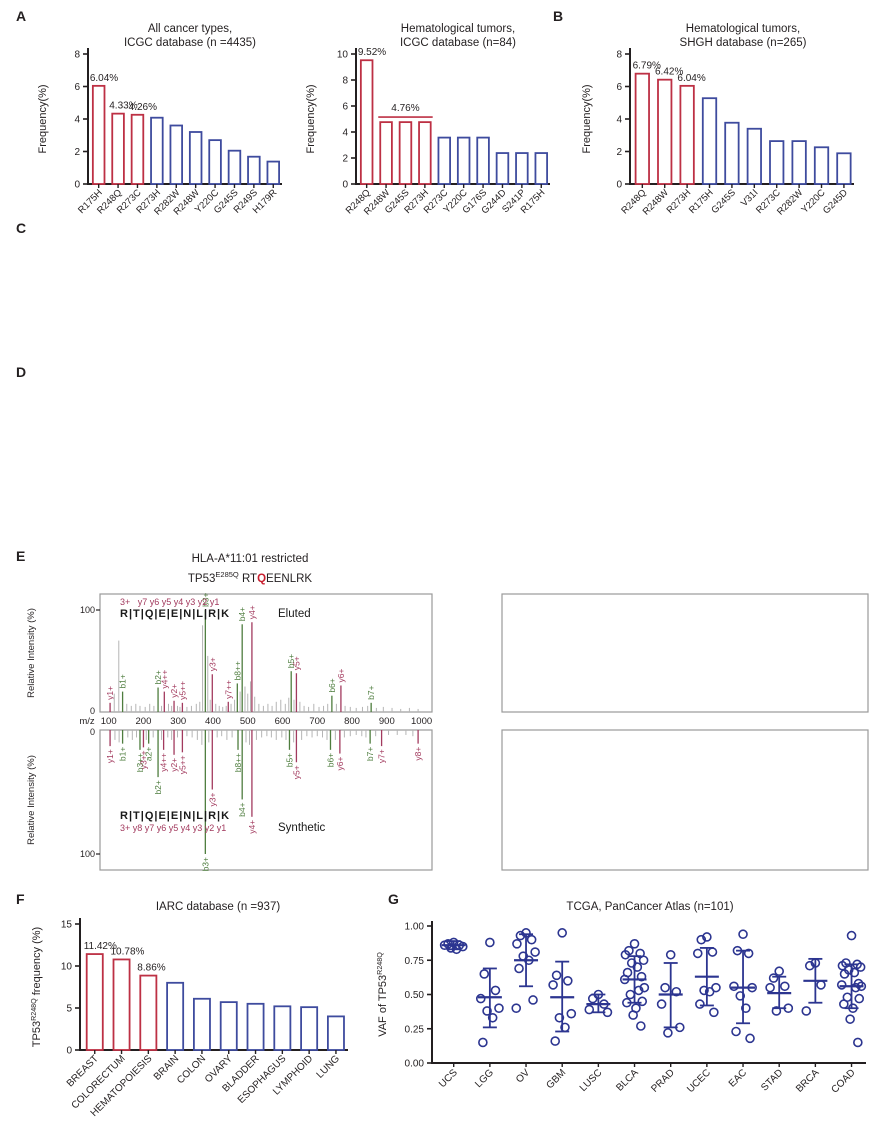 This screenshot has width=874, height=1125. Describe the element at coordinates (843, 1081) in the screenshot. I see `svg-text: COAD` at that location.